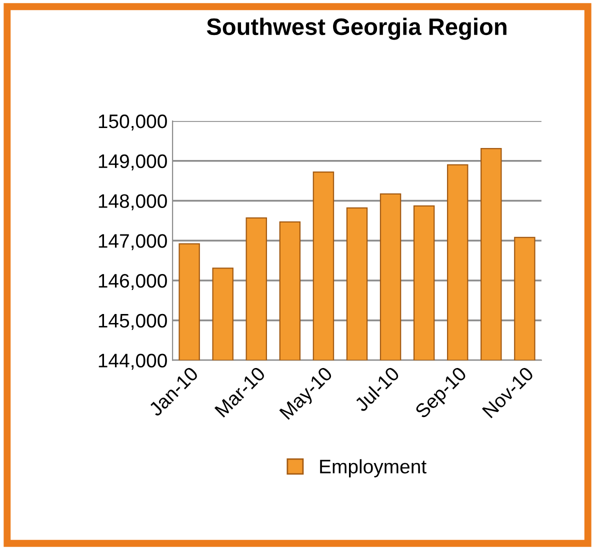 This screenshot has height=550, width=595. What do you see at coordinates (132, 202) in the screenshot?
I see `y-tick-label: 148,000` at bounding box center [132, 202].